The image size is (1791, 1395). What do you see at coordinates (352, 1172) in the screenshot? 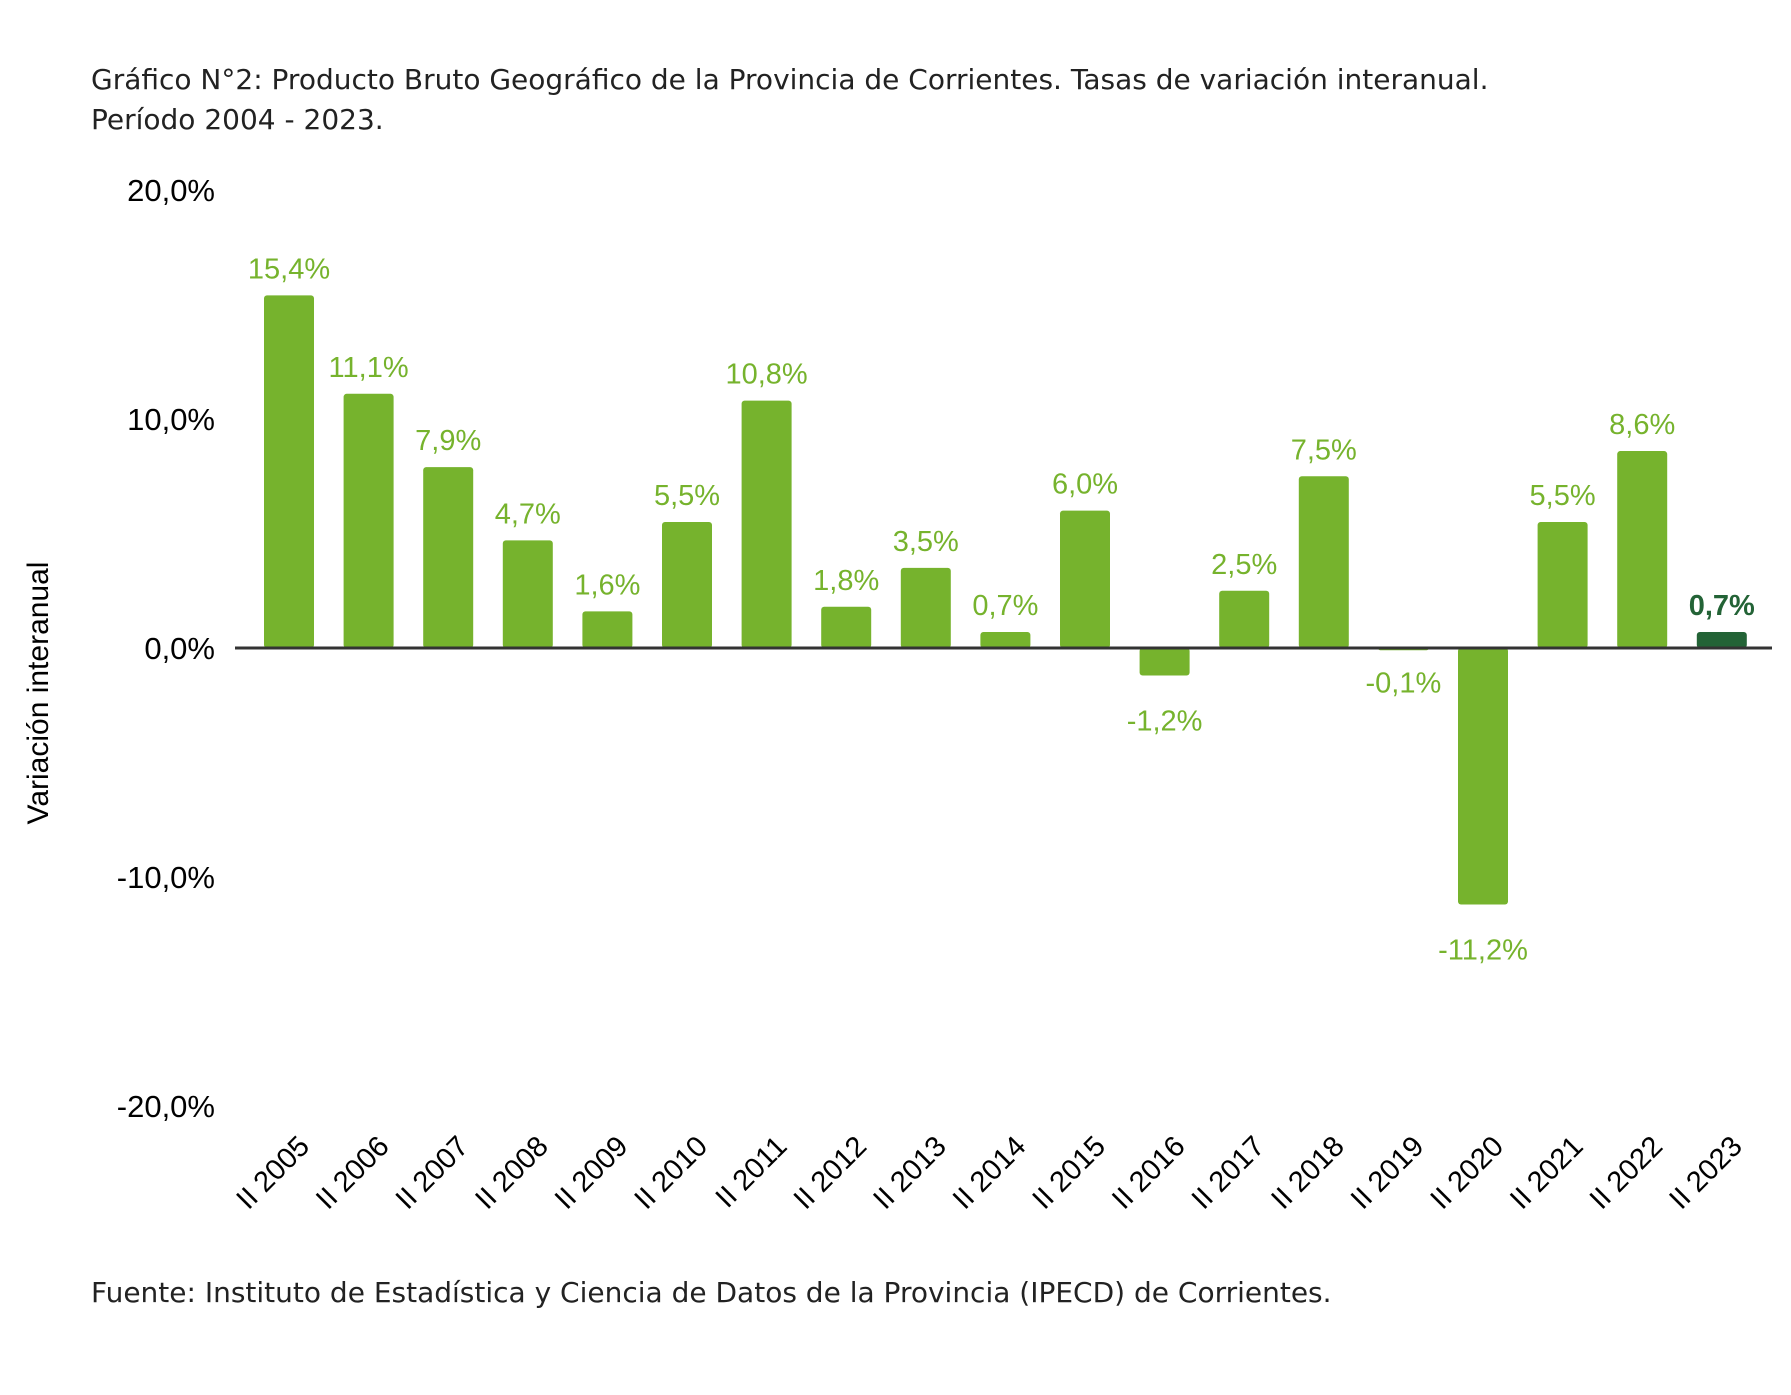
I see `x-tick-label: II 2006` at bounding box center [352, 1172].